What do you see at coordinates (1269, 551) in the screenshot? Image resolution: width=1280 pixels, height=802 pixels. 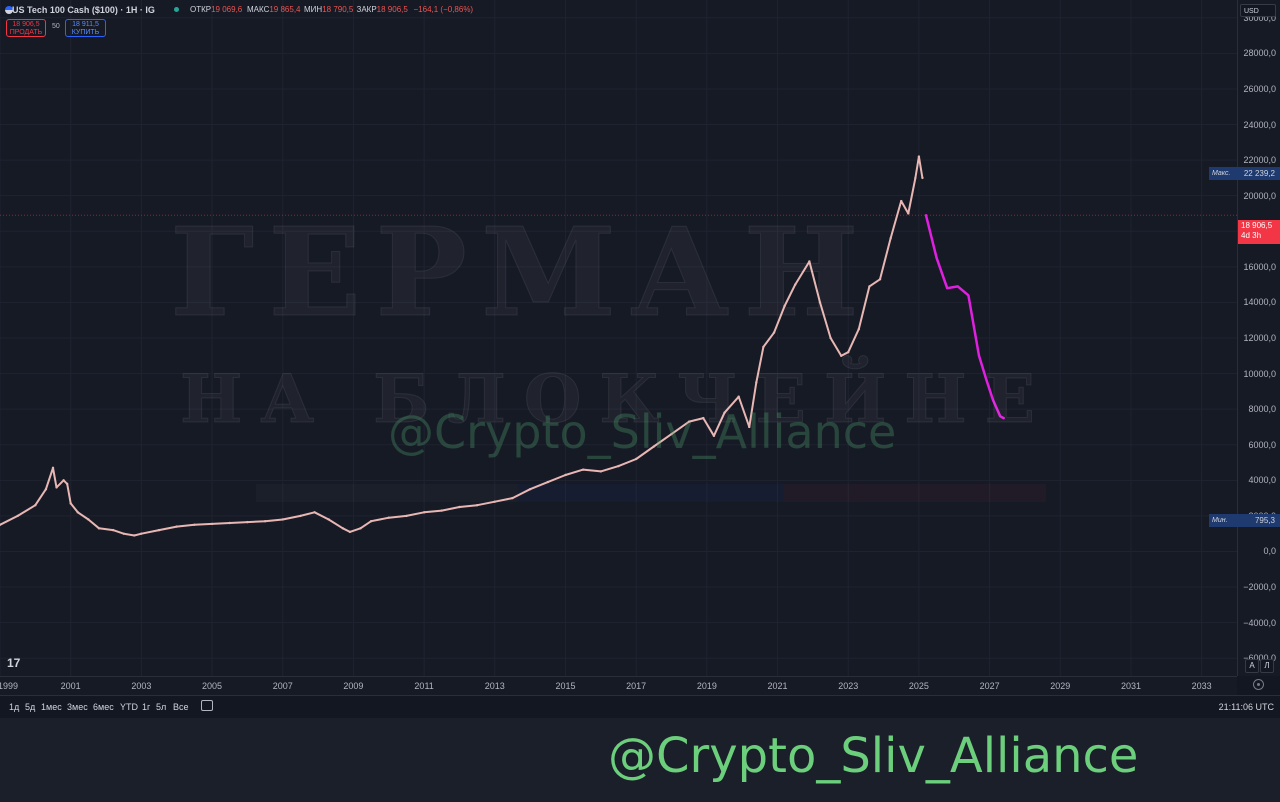 I see `y-tick-label: 0,0` at bounding box center [1269, 551].